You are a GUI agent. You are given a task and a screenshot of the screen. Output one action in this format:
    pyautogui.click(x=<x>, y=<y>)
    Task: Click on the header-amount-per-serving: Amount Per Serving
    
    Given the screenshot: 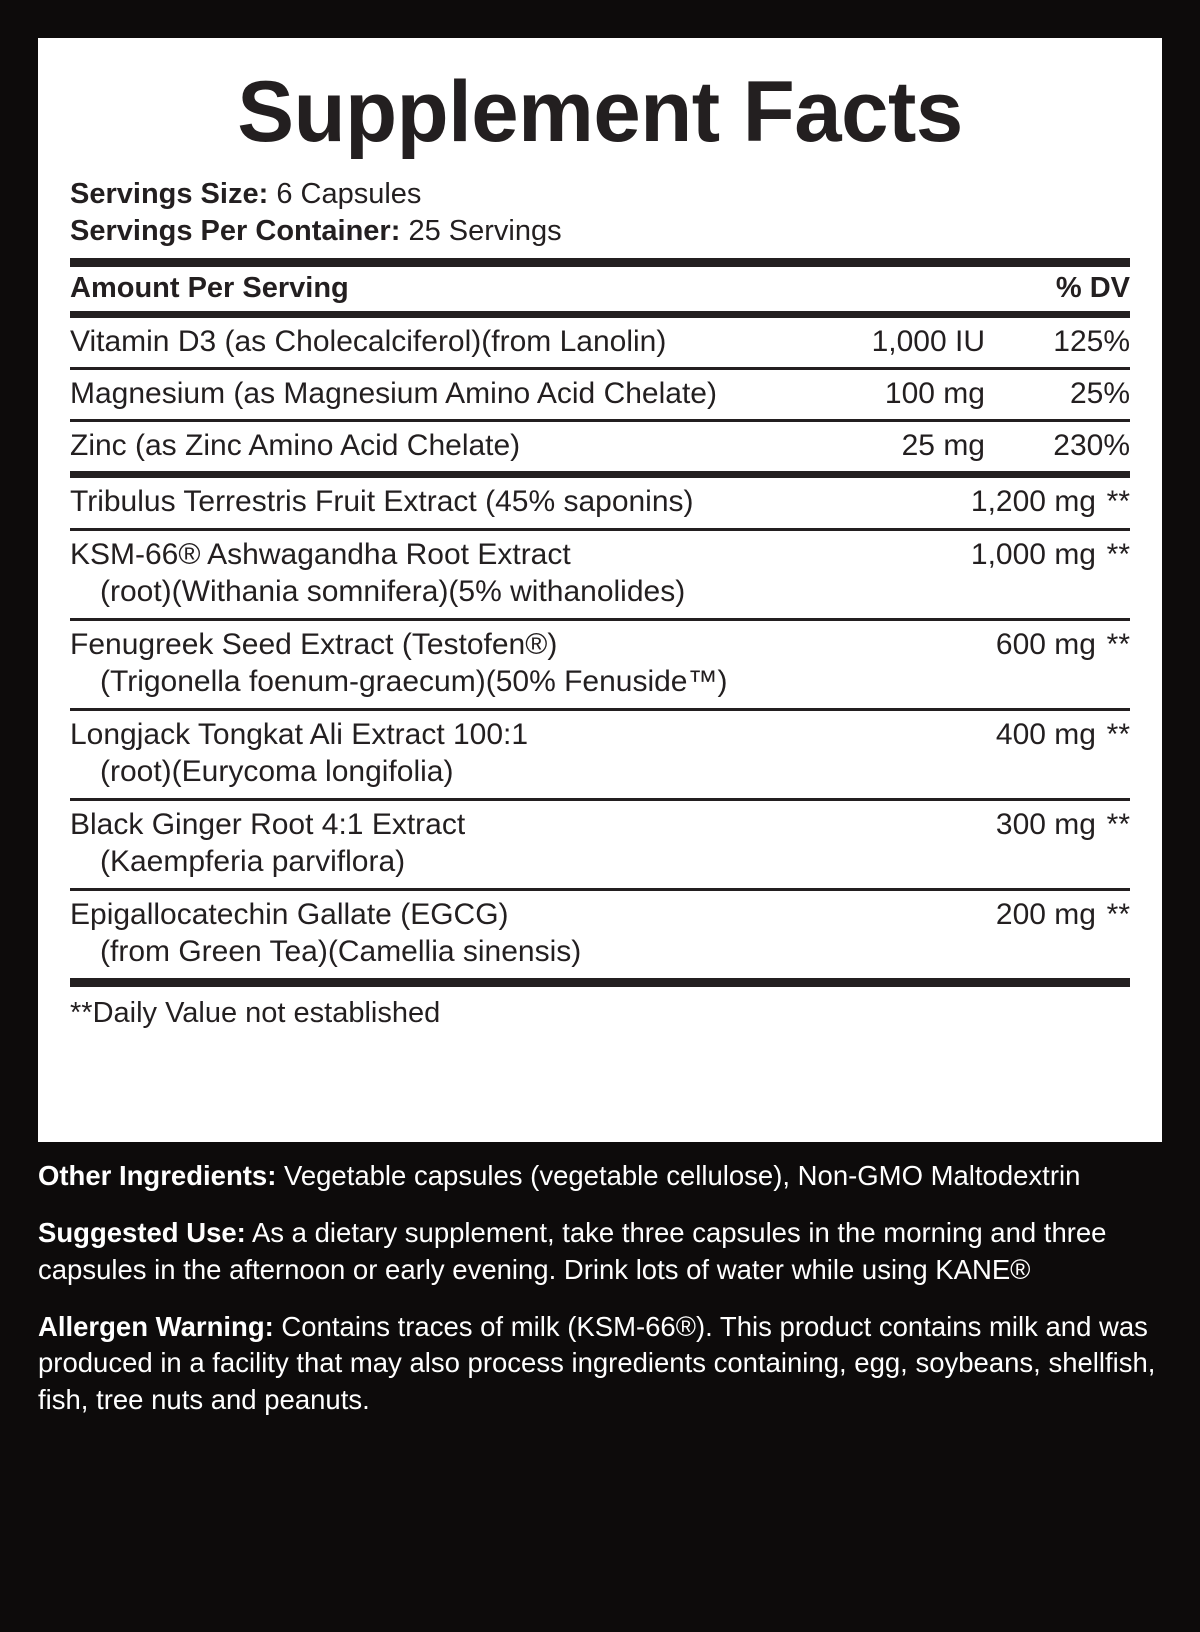 What is the action you would take?
    pyautogui.click(x=209, y=288)
    